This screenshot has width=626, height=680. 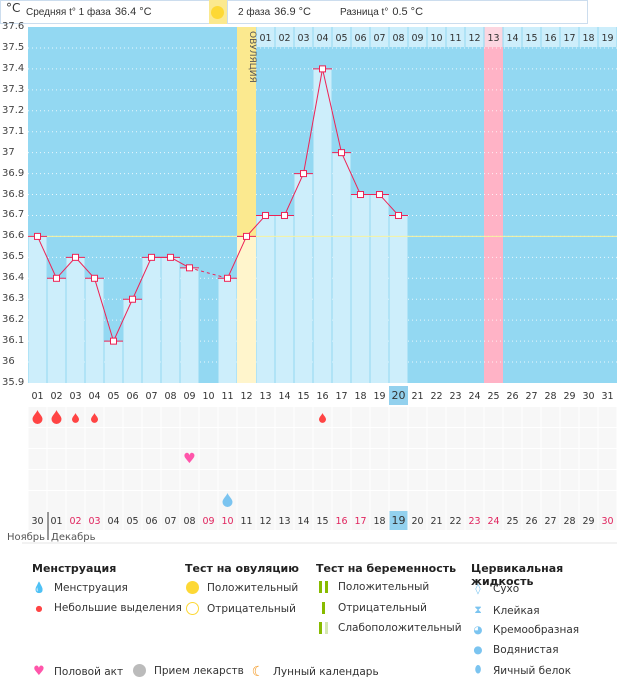 What do you see at coordinates (514, 650) in the screenshot?
I see `legend-cervical-watery: ● Водянистая` at bounding box center [514, 650].